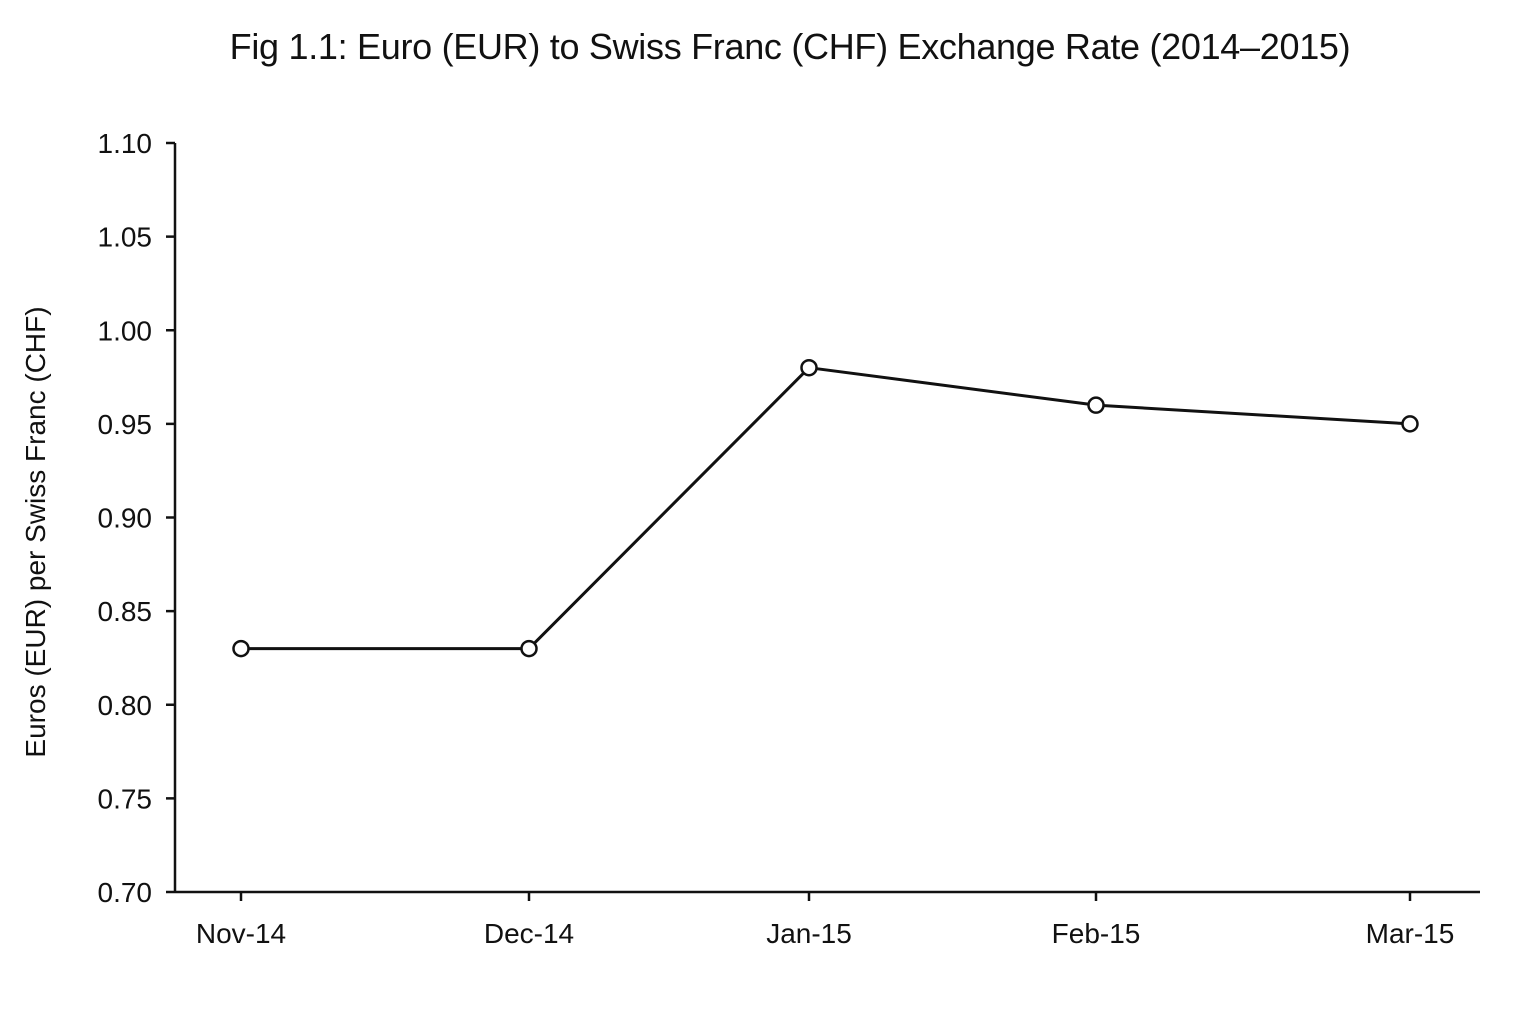 This screenshot has width=1536, height=1024. Describe the element at coordinates (125, 143) in the screenshot. I see `y-tick-label: 1.10` at that location.